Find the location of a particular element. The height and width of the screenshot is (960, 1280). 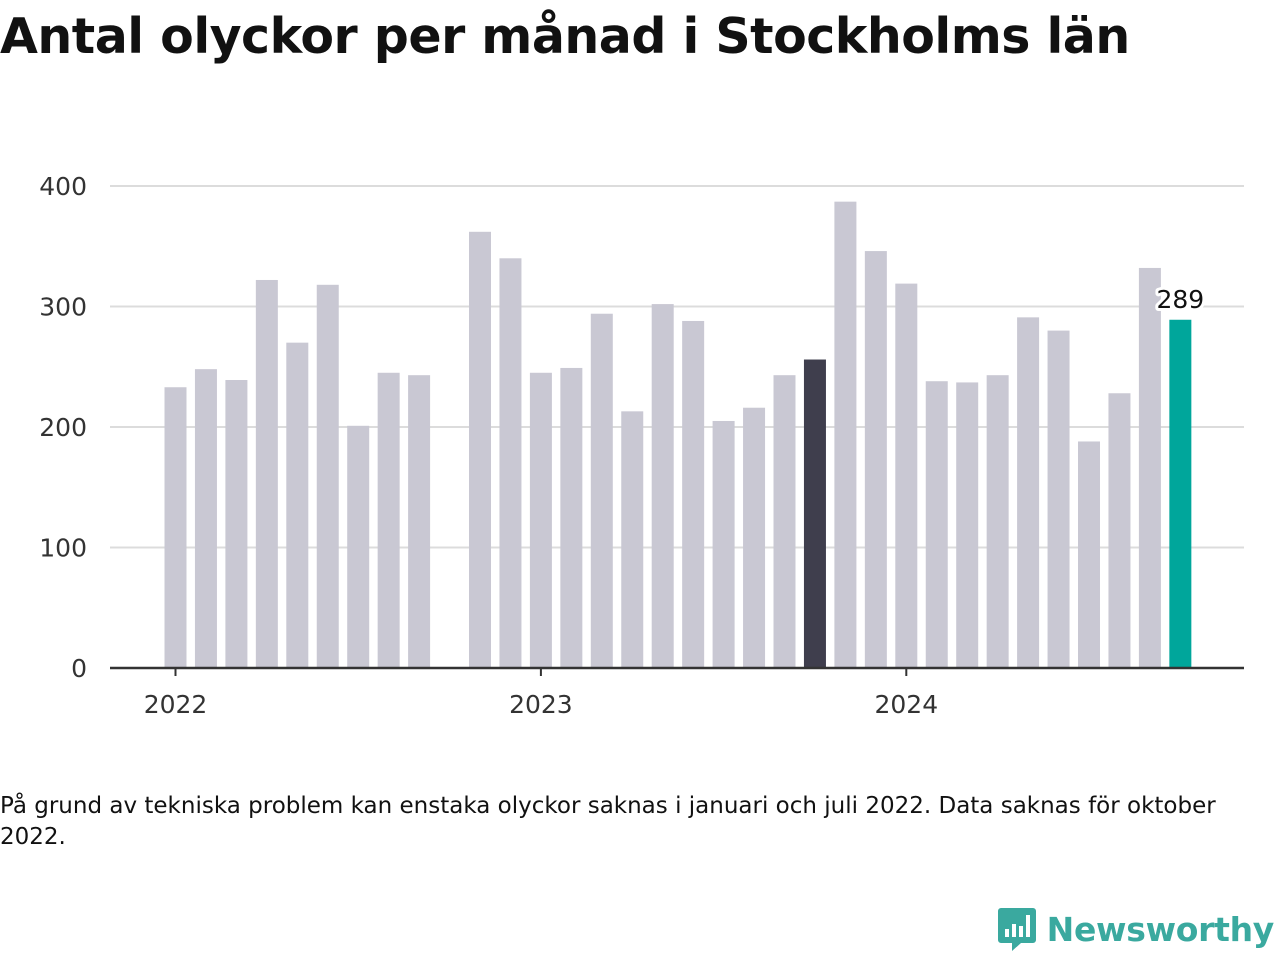

x-tick-label: 2022 is located at coordinates (176, 704).